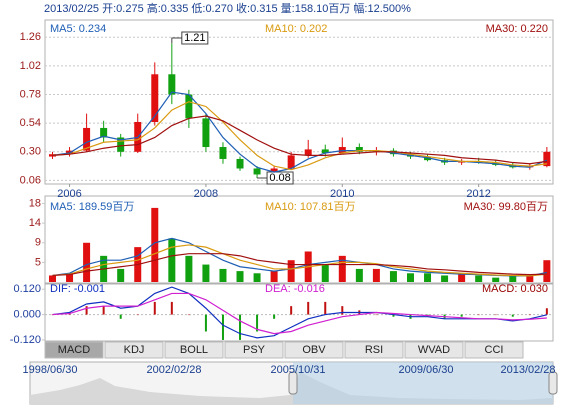  Describe the element at coordinates (423, 383) in the screenshot. I see `navigator-selection` at that location.